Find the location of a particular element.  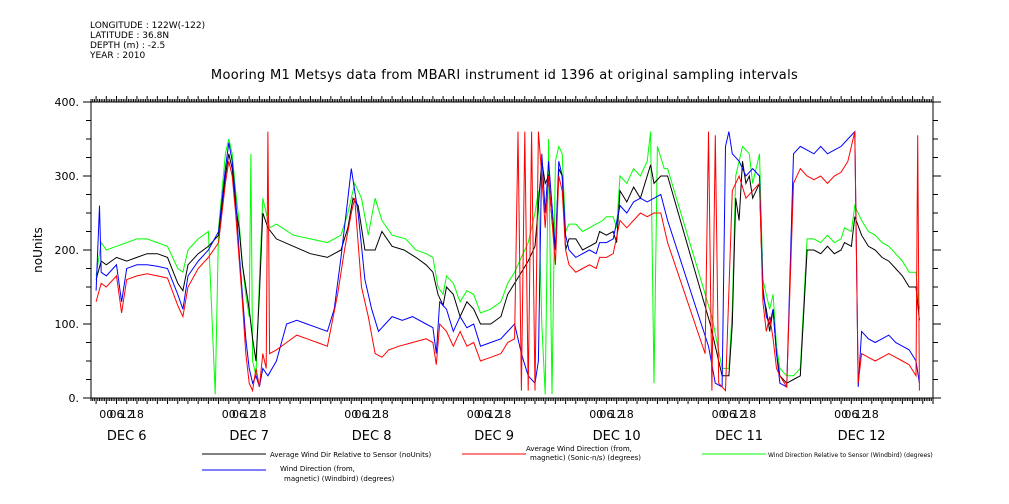

y-tick-label: 400. is located at coordinates (67, 102).